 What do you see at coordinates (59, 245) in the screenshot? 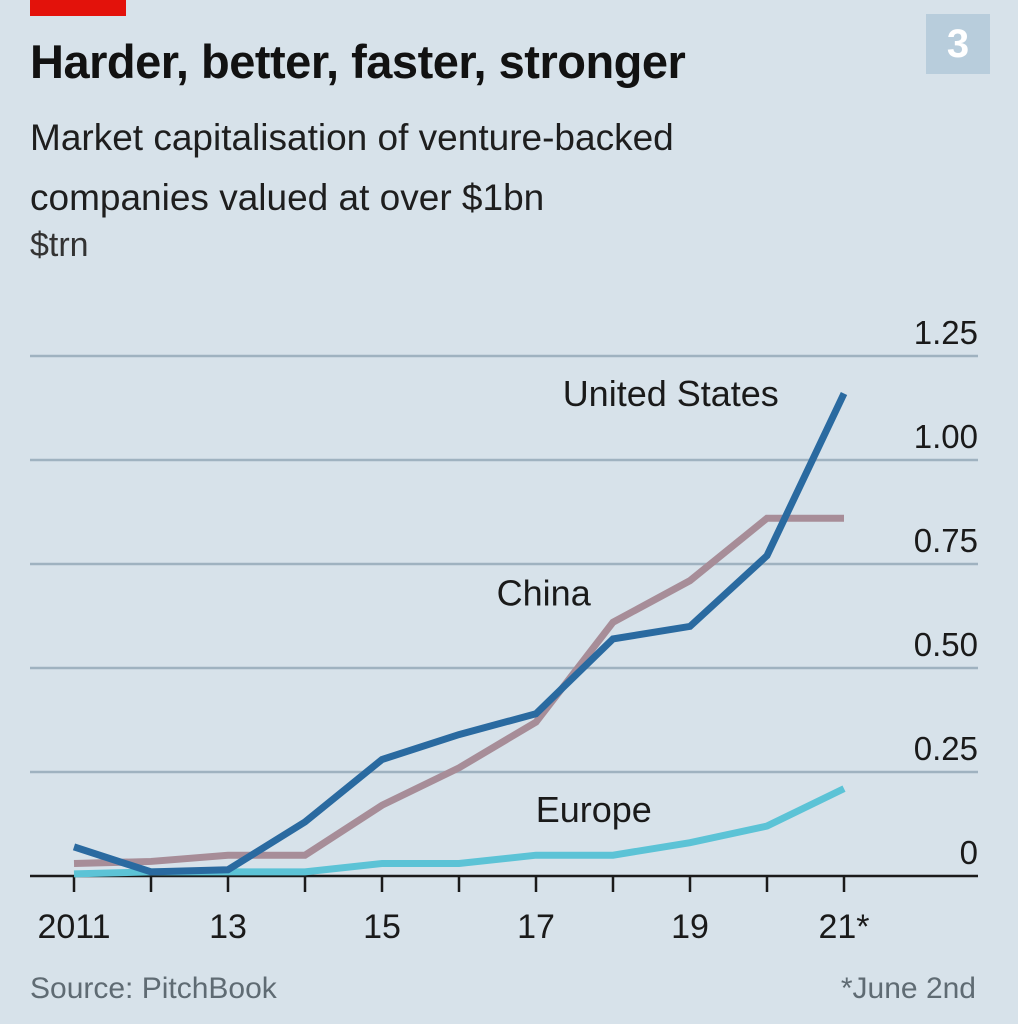
I see `unit-label: $trn` at bounding box center [59, 245].